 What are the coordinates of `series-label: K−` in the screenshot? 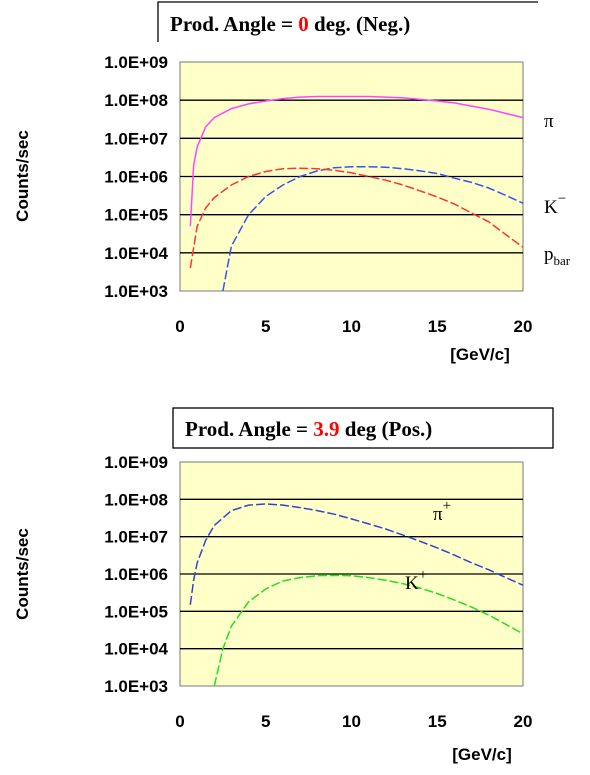 It's located at (555, 204).